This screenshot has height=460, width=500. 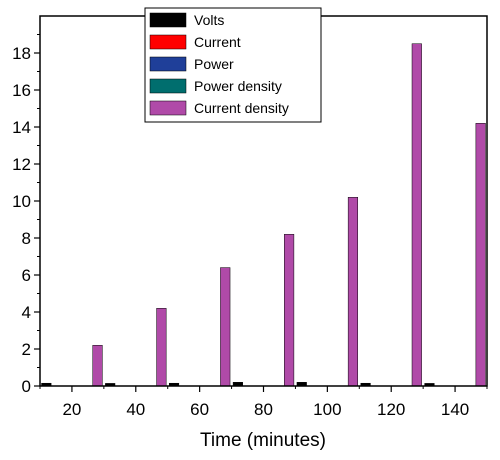 I want to click on legend-label: Power, so click(x=214, y=64).